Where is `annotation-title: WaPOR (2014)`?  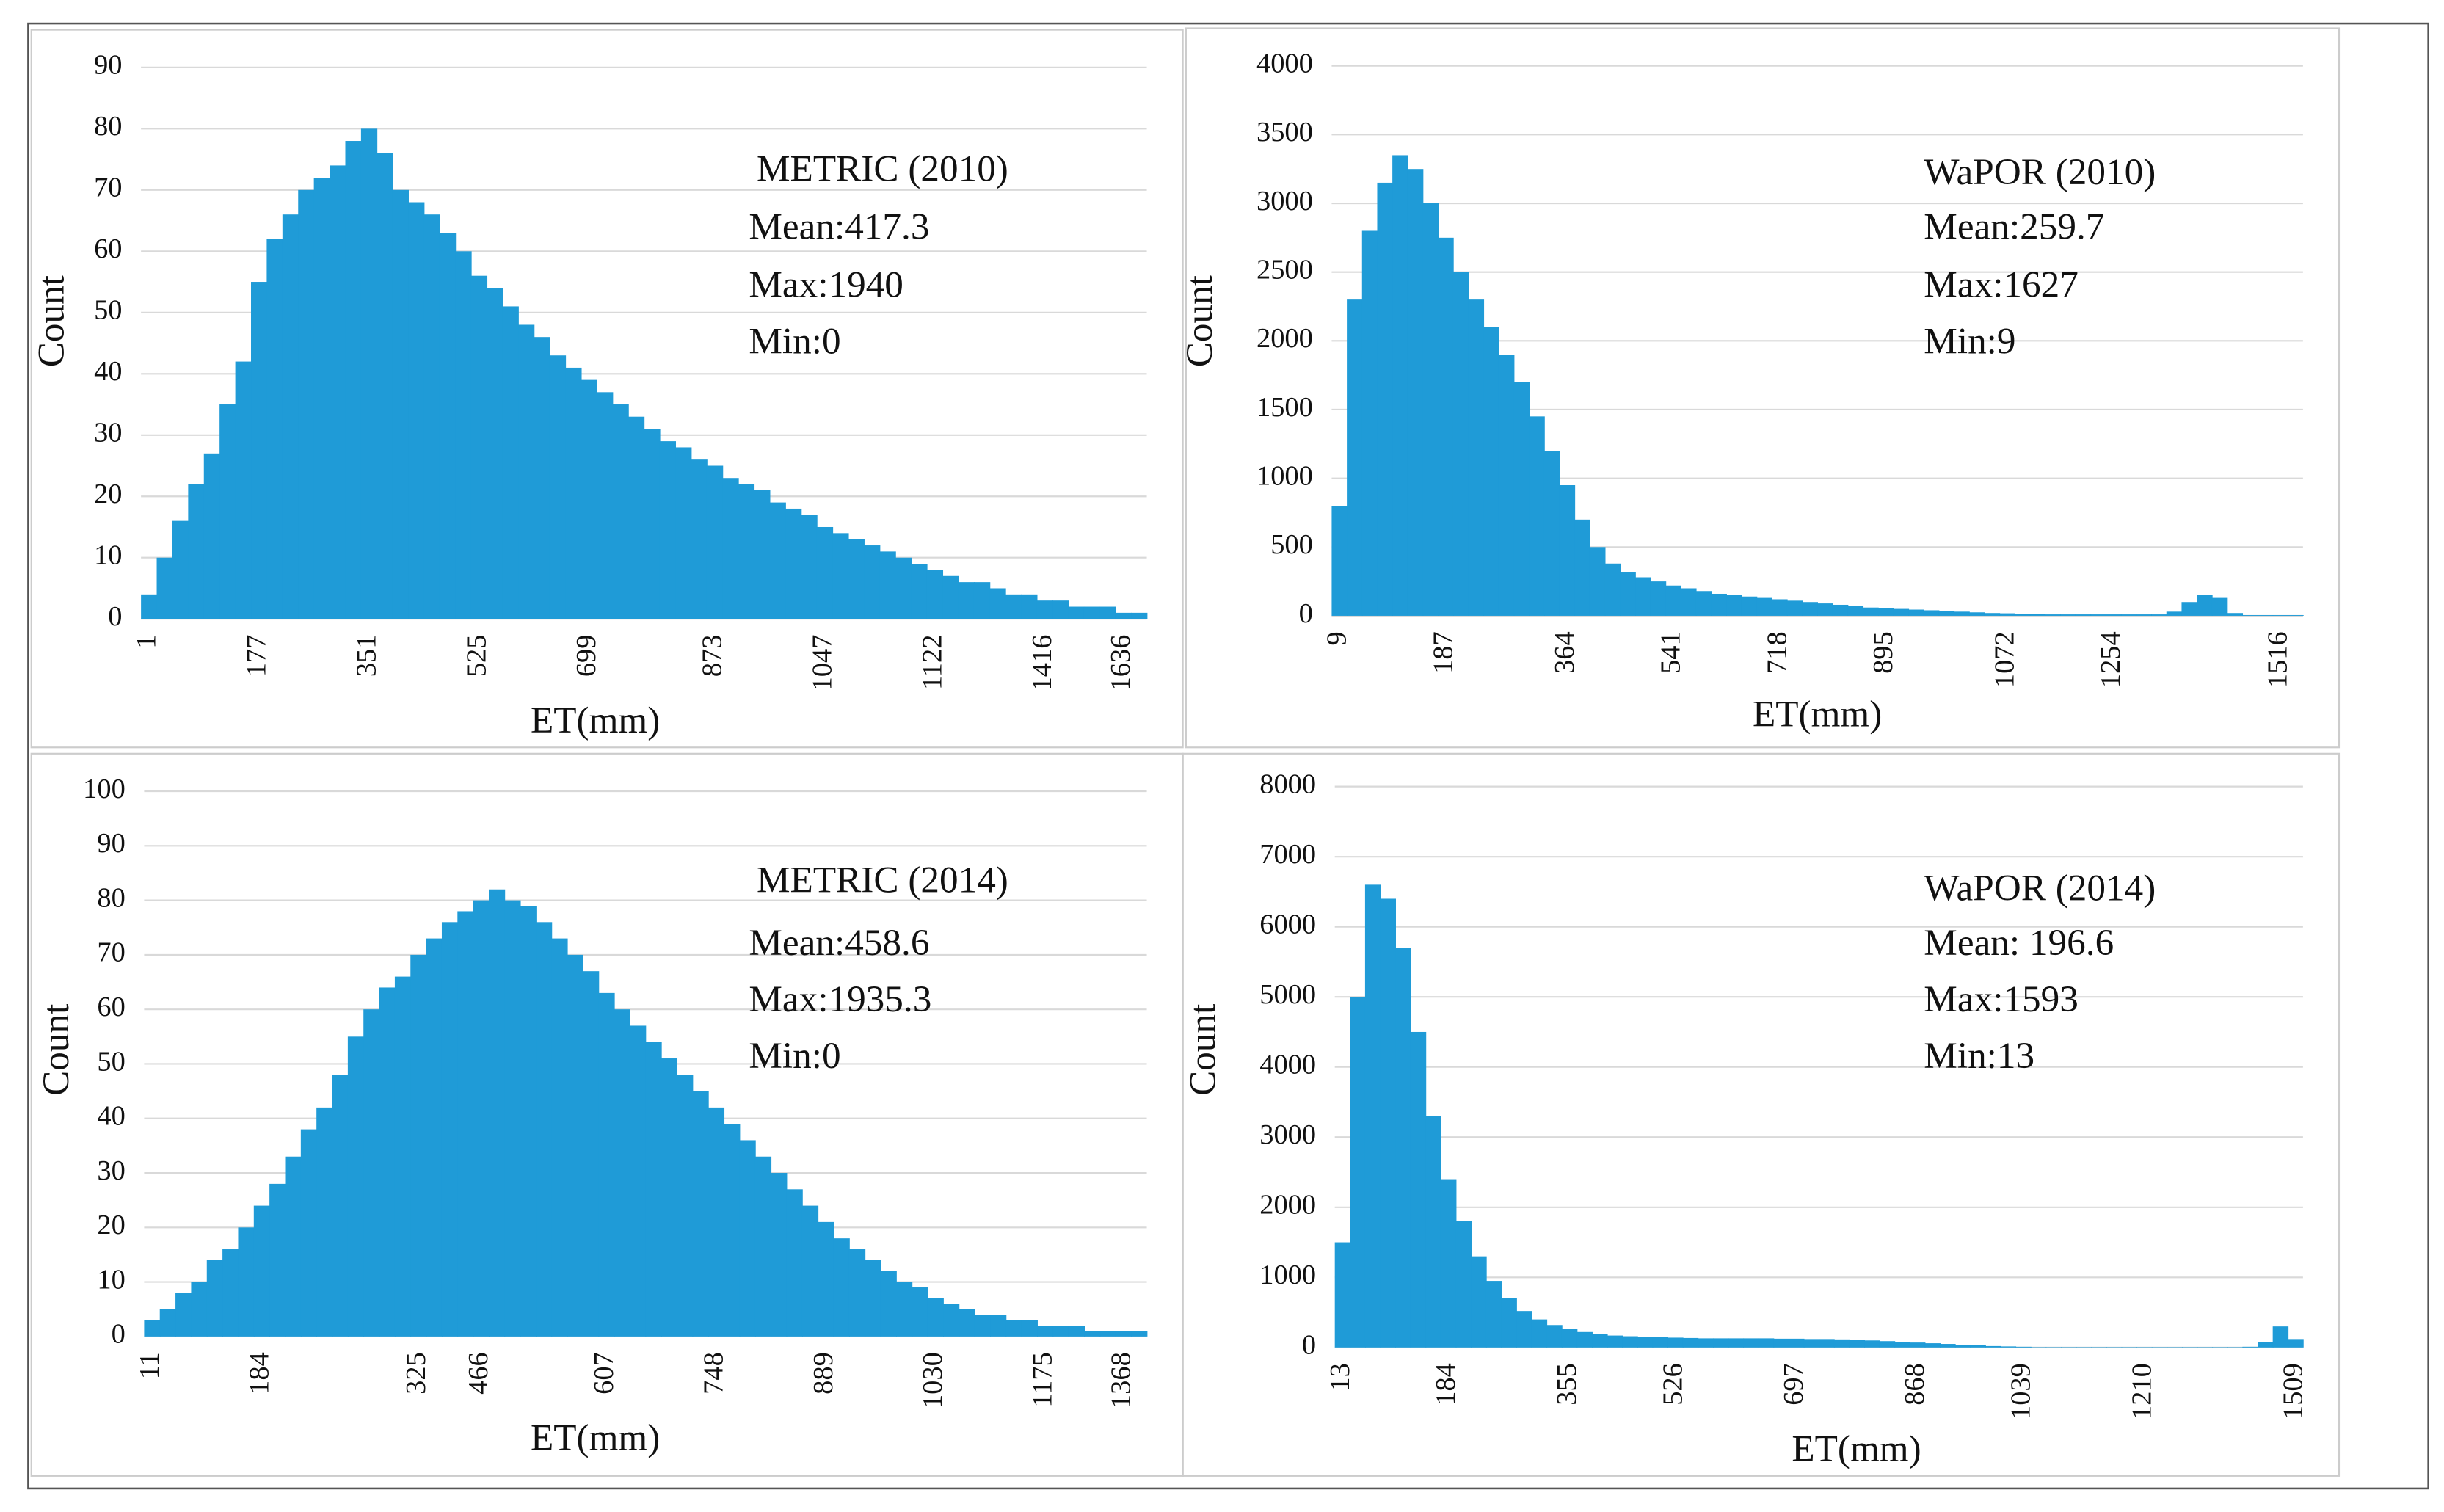 annotation-title: WaPOR (2014) is located at coordinates (2040, 888).